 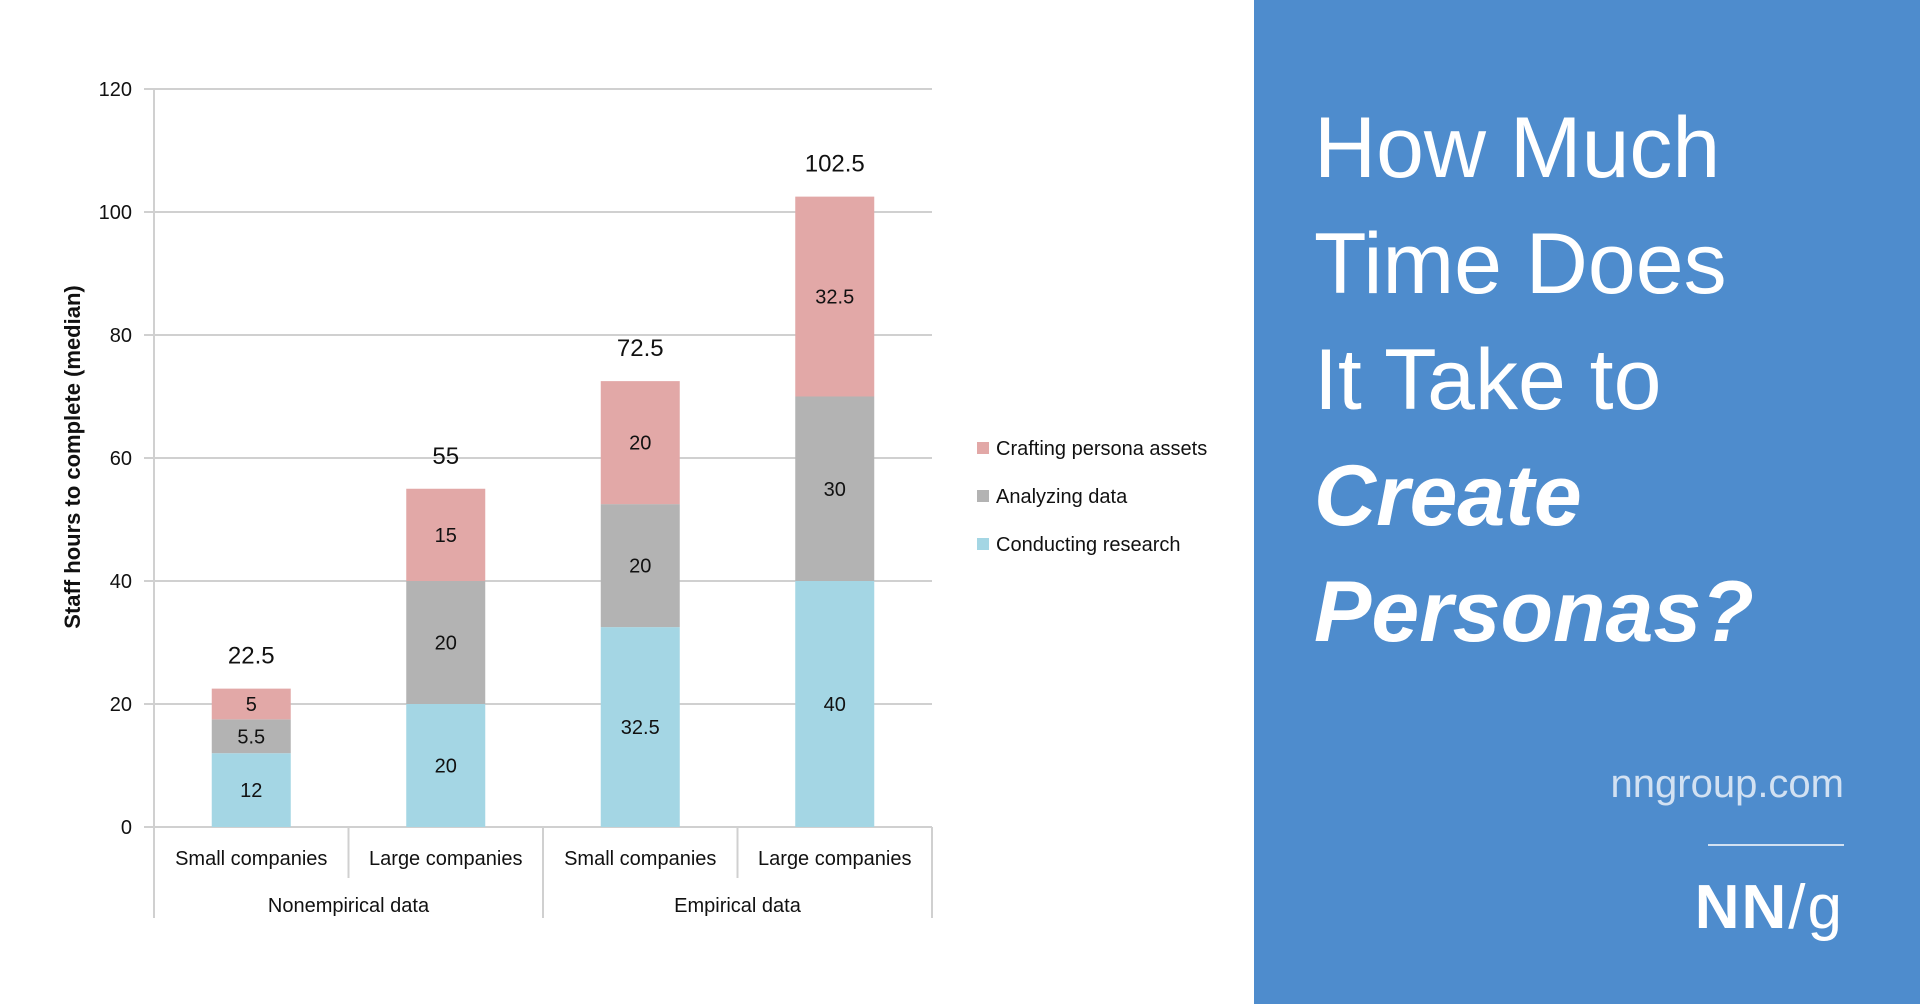 What do you see at coordinates (121, 459) in the screenshot?
I see `y-tick-label: 60` at bounding box center [121, 459].